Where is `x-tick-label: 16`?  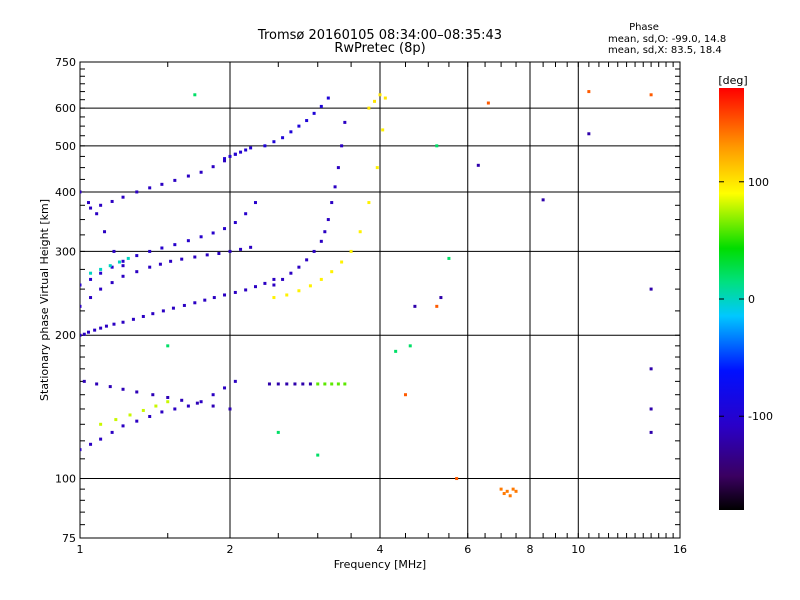
x-tick-label: 16 is located at coordinates (680, 549).